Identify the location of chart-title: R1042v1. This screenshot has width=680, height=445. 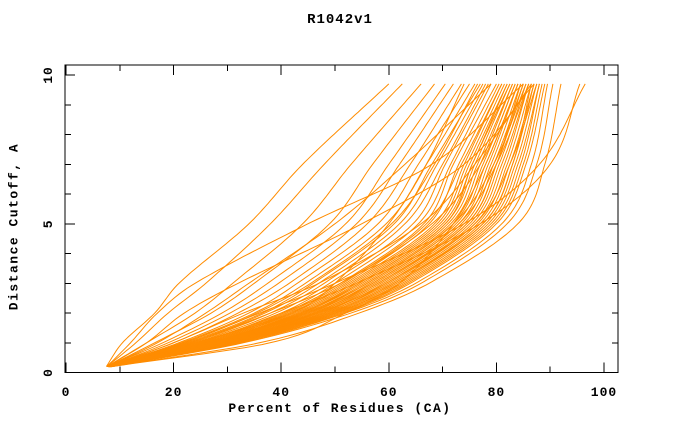
(340, 20).